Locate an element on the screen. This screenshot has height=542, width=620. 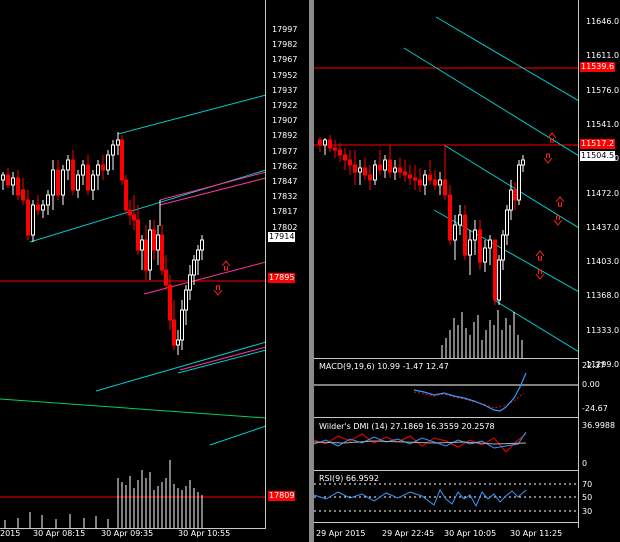
arrow-up-icon is located at coordinates (226, 265).